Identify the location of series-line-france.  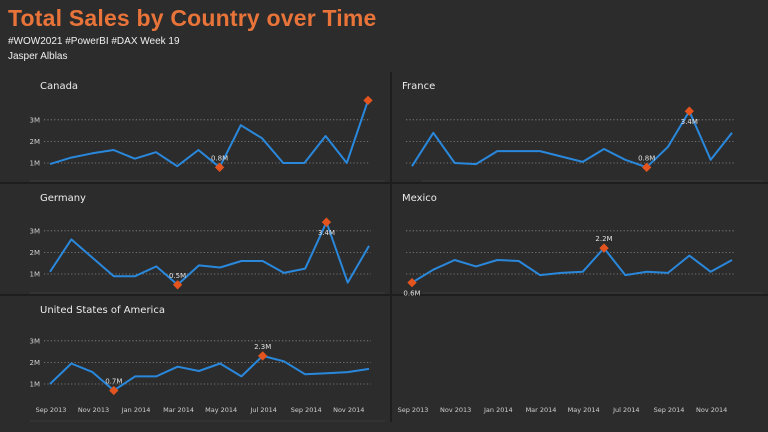
(572, 139).